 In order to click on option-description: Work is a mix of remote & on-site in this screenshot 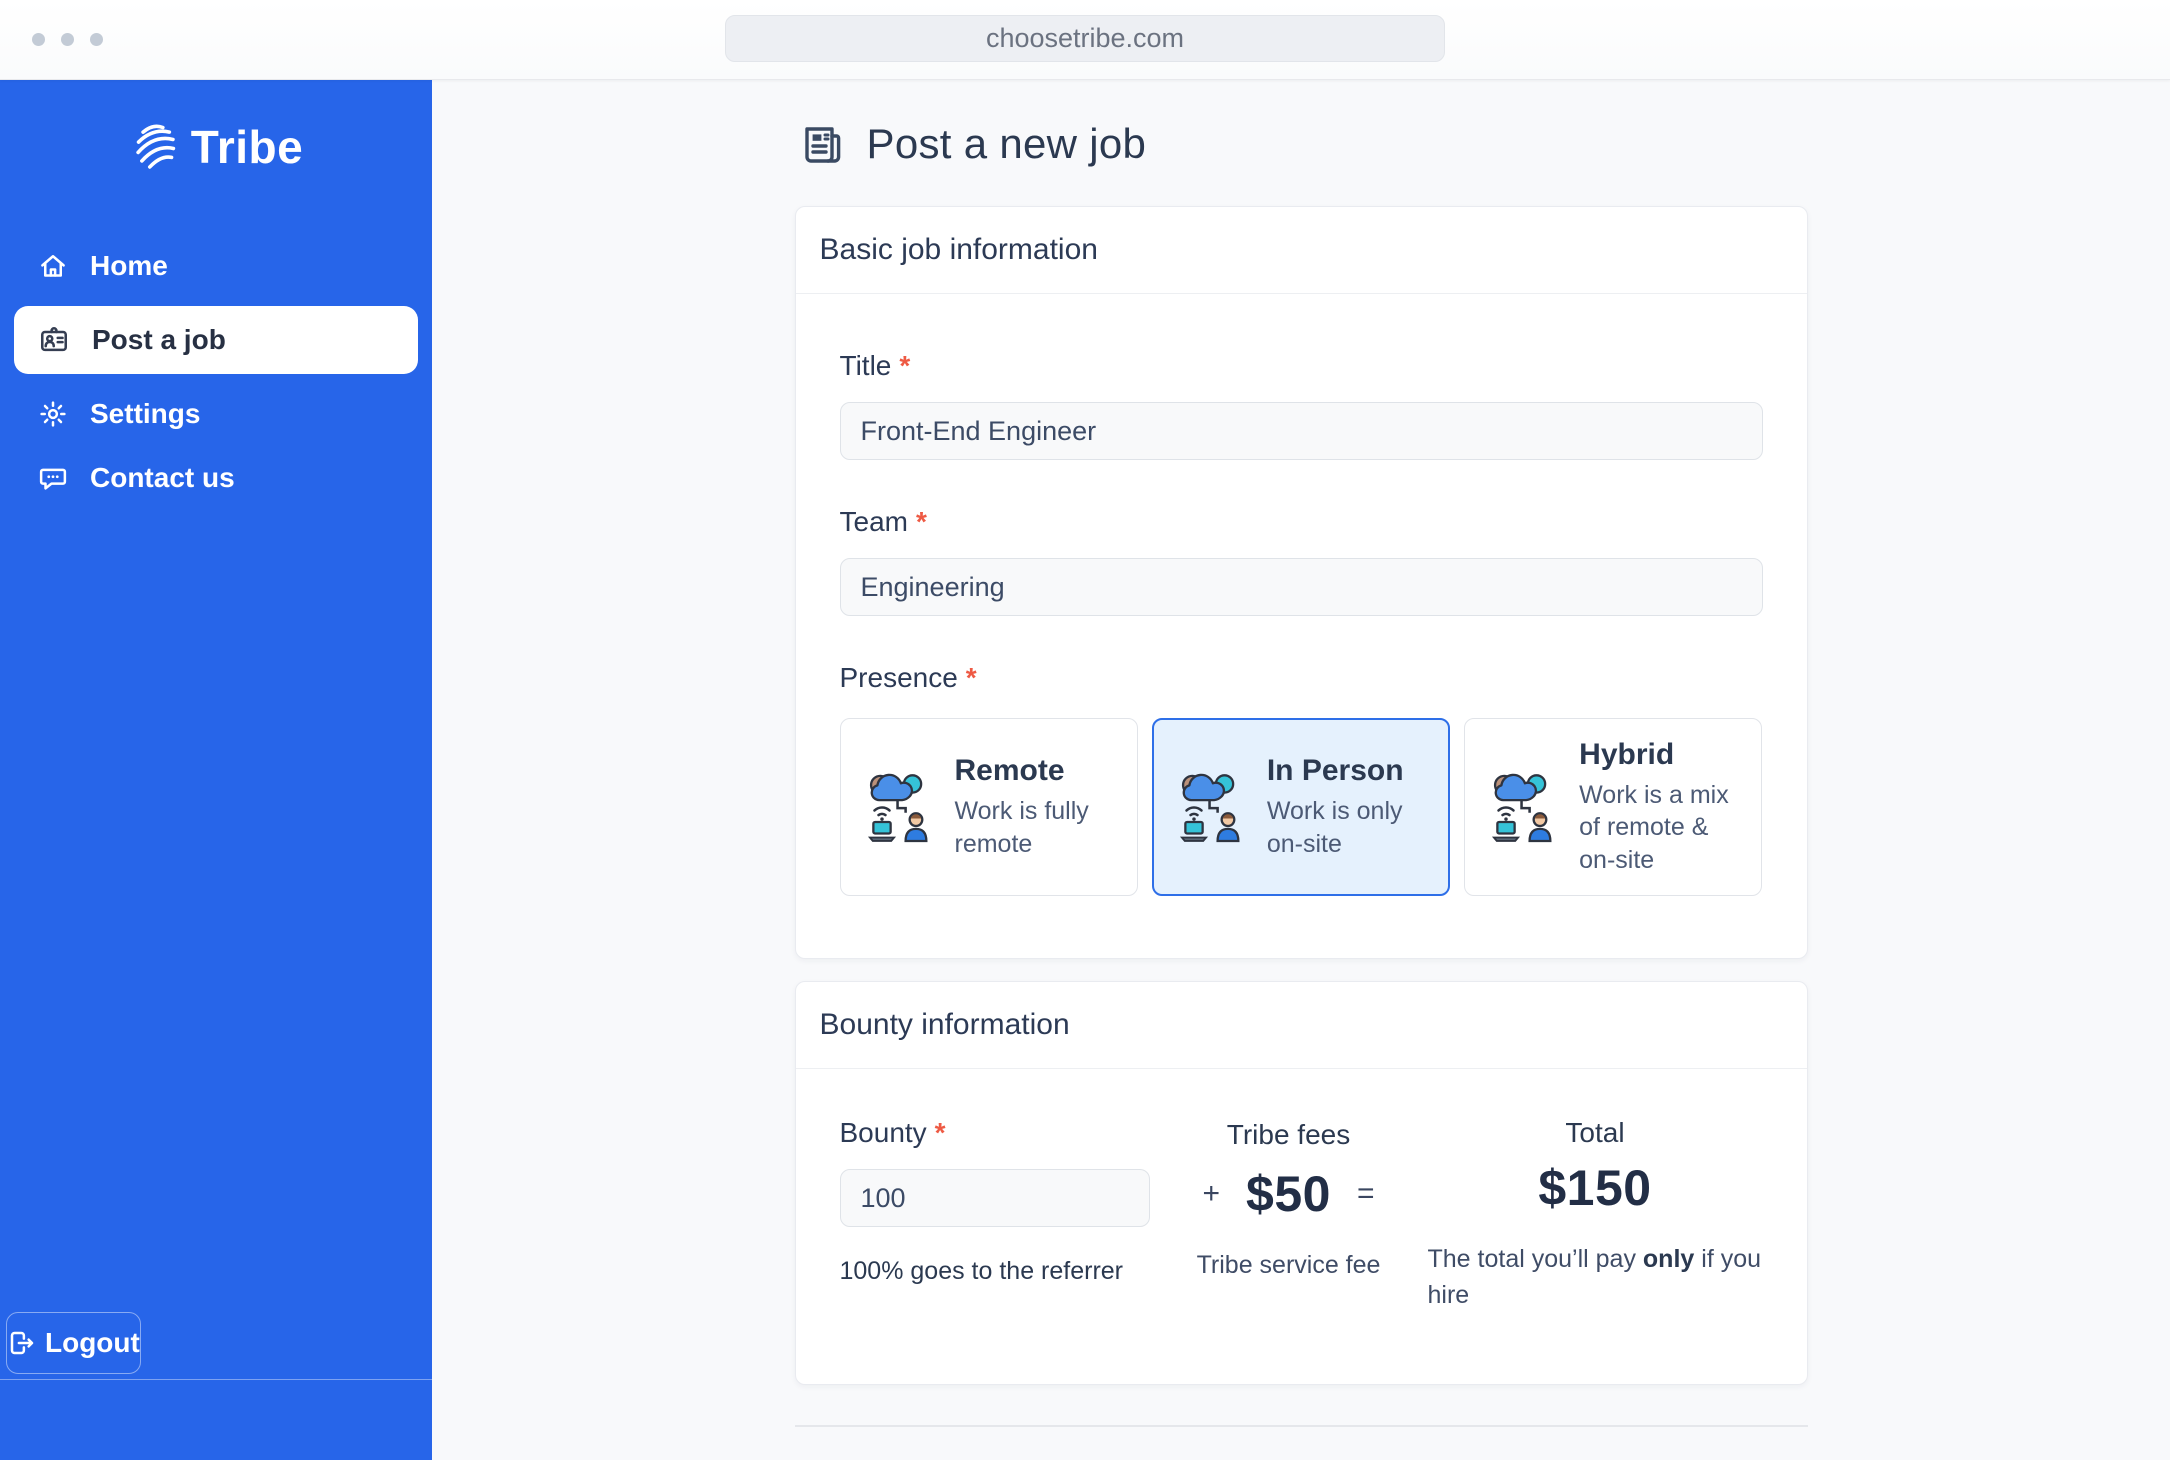, I will do `click(1654, 827)`.